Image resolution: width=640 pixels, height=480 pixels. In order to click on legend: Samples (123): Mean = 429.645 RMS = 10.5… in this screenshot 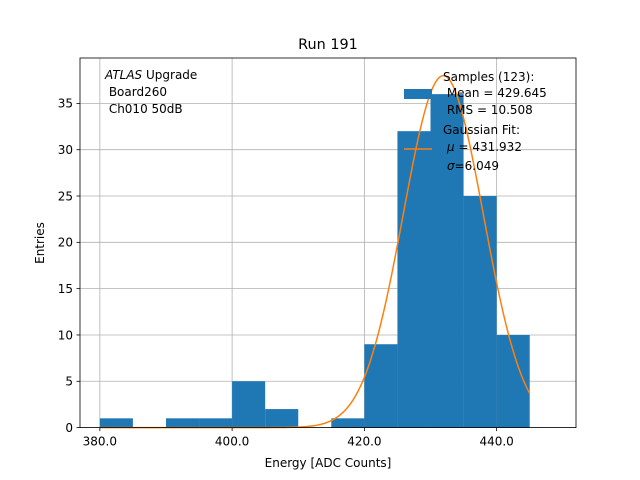, I will do `click(475, 121)`.